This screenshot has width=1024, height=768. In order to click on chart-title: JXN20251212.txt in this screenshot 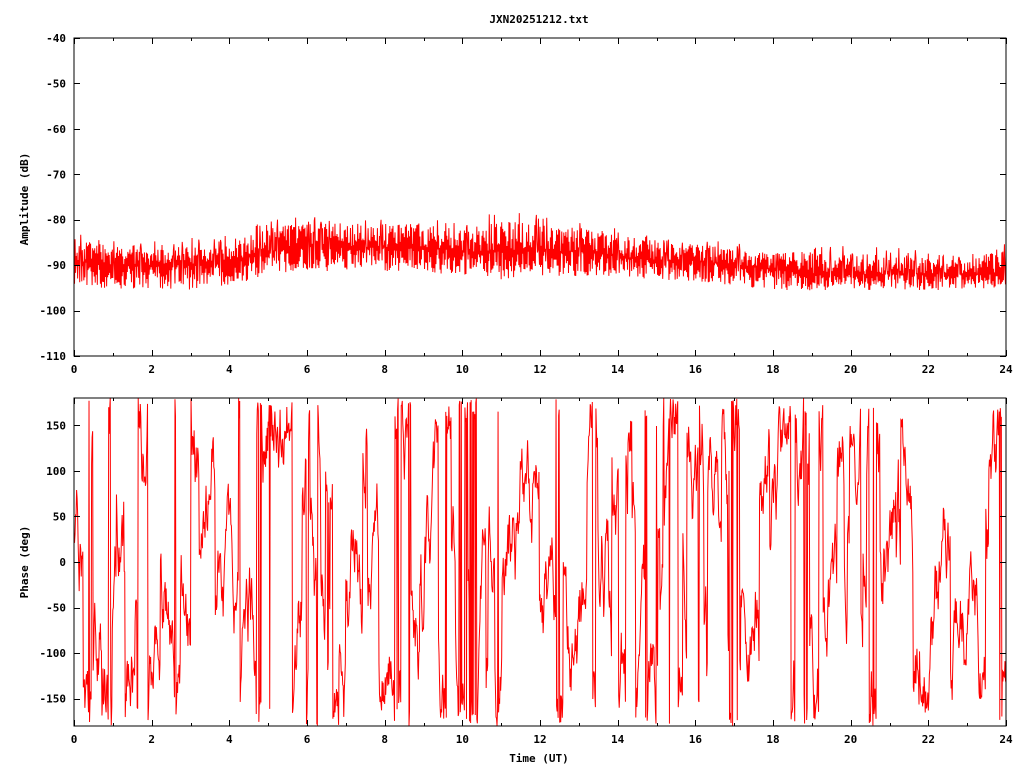, I will do `click(538, 19)`.